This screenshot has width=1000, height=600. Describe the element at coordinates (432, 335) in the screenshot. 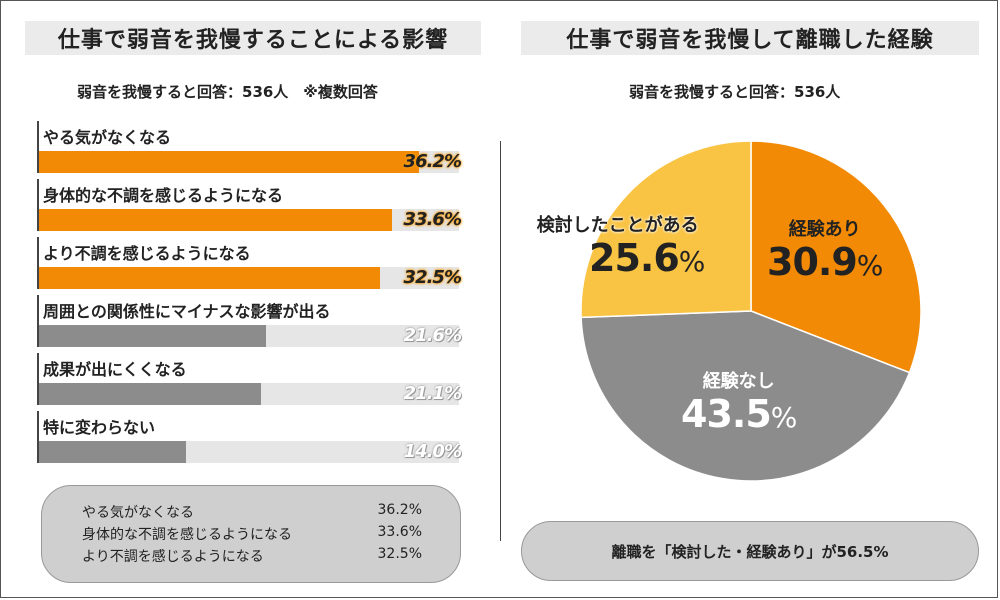

I see `bar-value-label: 21.6%` at that location.